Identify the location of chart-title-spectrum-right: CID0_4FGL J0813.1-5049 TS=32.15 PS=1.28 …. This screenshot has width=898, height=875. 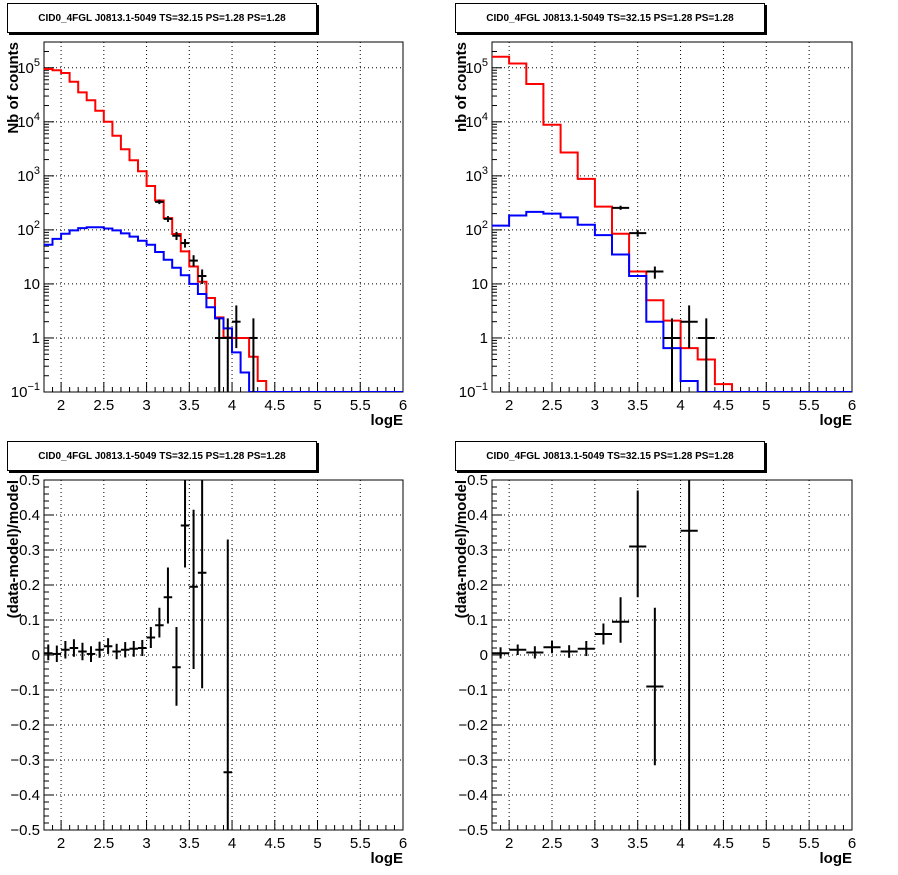
(610, 18).